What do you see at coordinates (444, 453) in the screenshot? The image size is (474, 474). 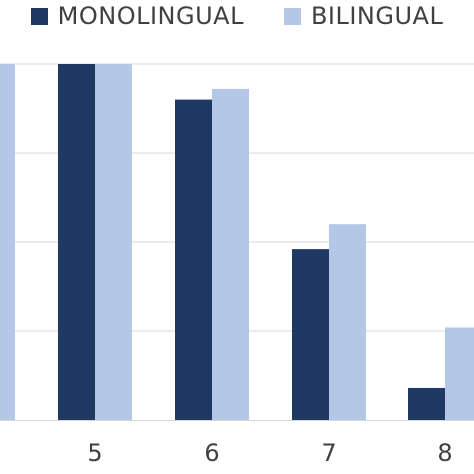 I see `x-tick-label: 8` at bounding box center [444, 453].